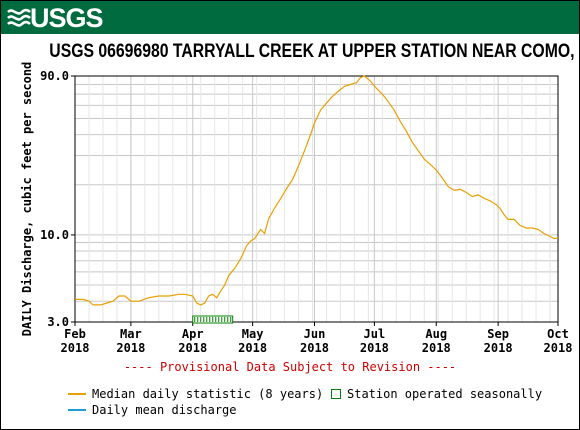  I want to click on legend-label-1: Station operated seasonally, so click(445, 394).